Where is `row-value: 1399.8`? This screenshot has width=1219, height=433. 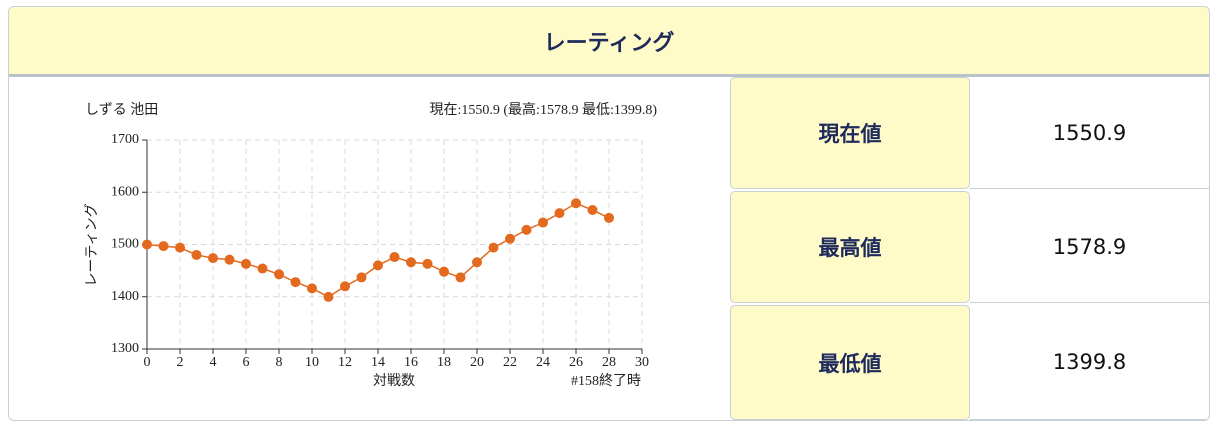
row-value: 1399.8 is located at coordinates (1089, 362).